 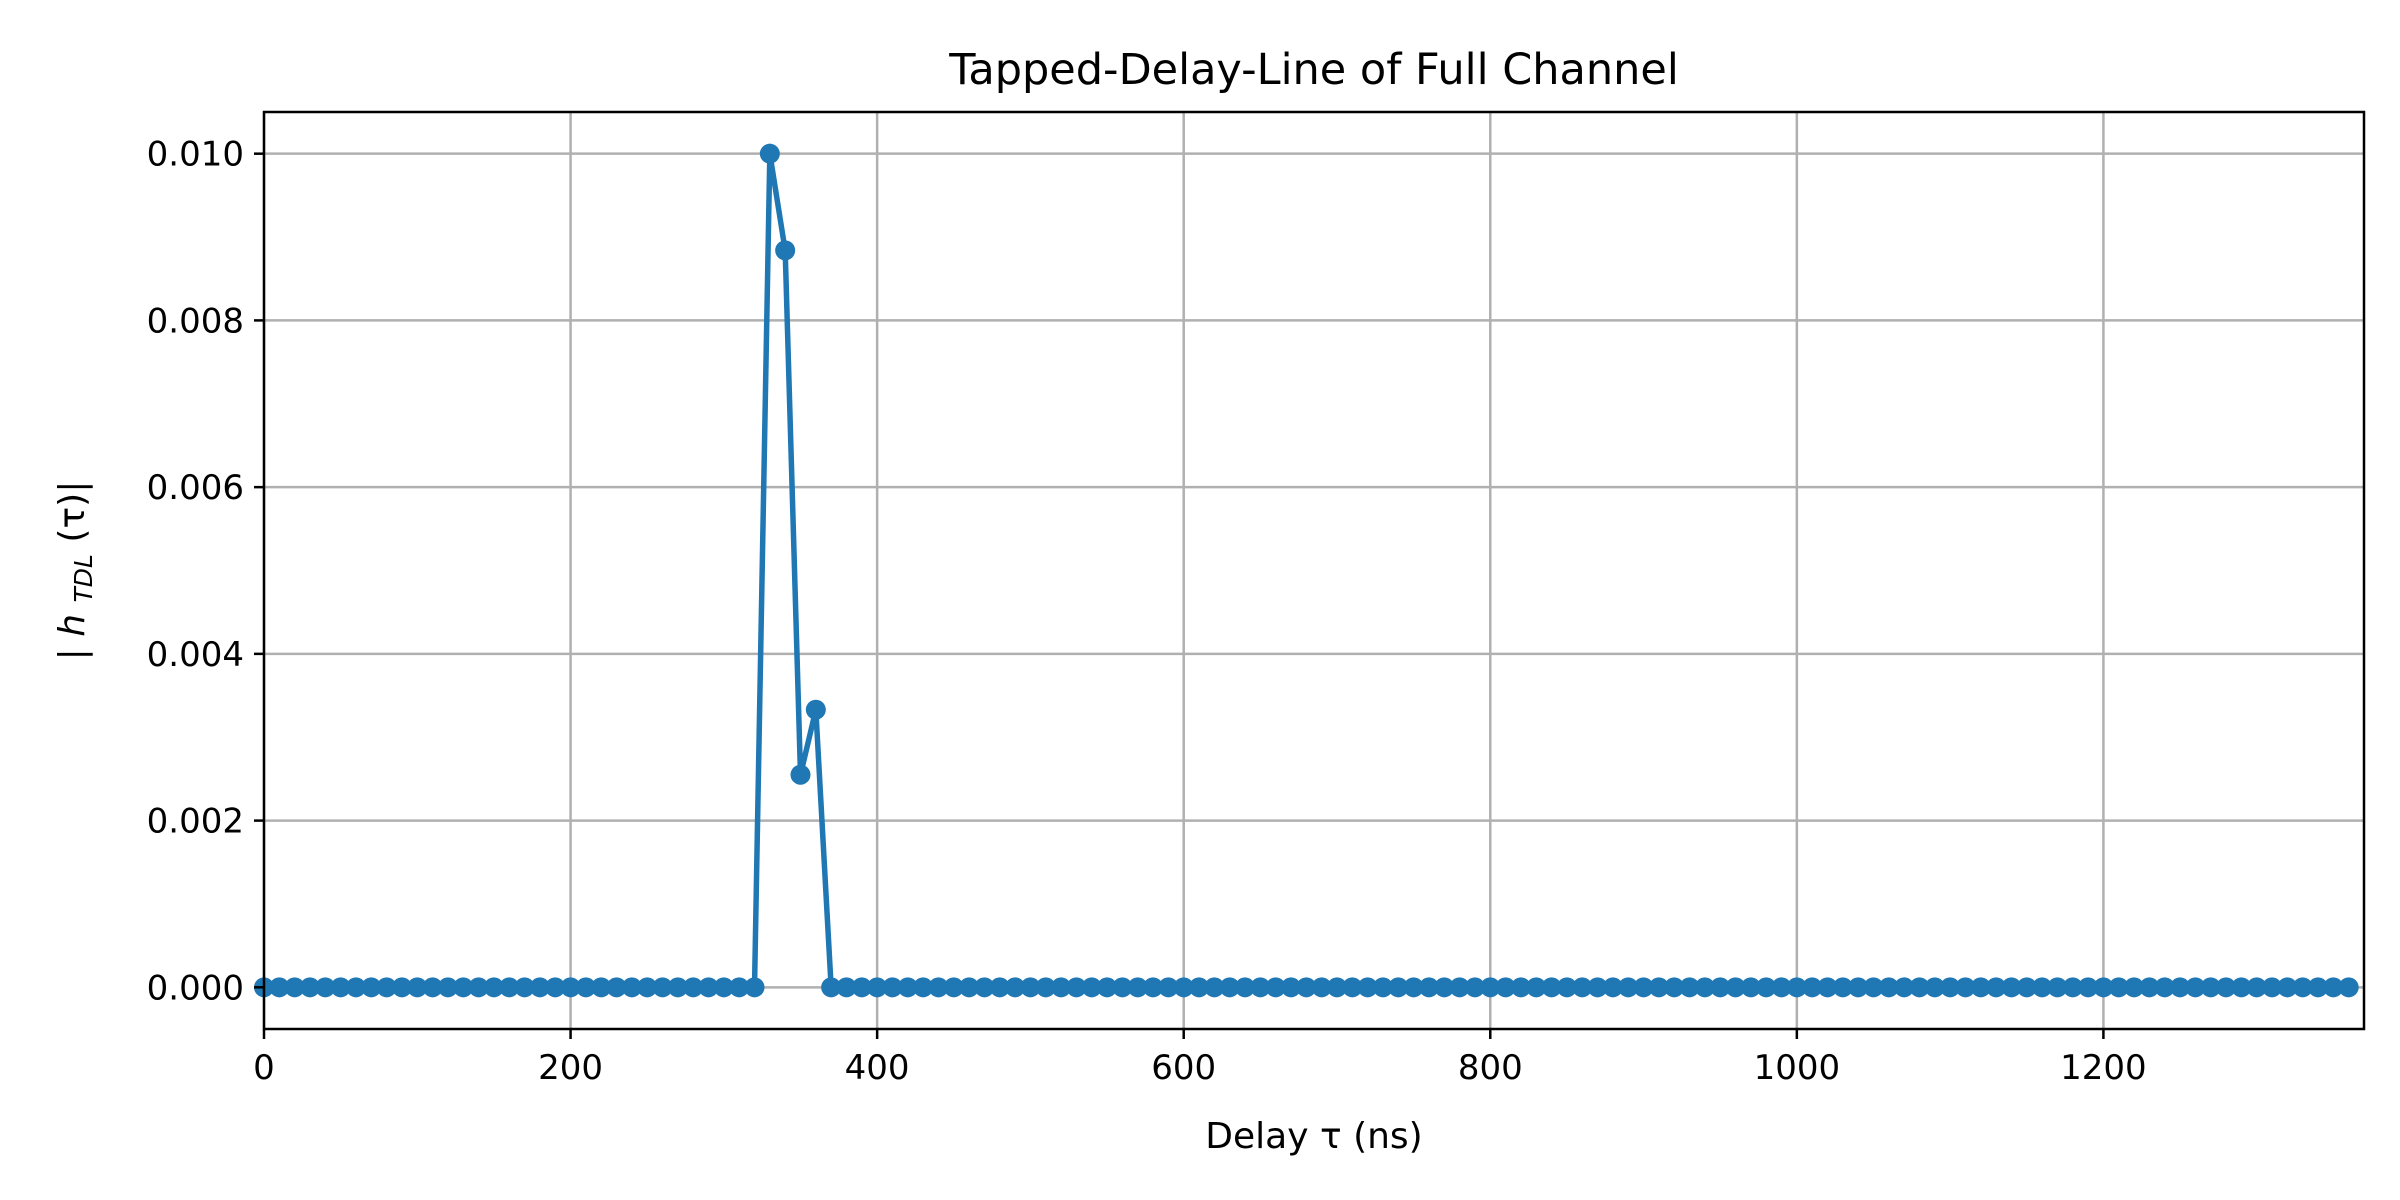 What do you see at coordinates (83, 578) in the screenshot?
I see `y-axis-title-subscript: TDL` at bounding box center [83, 578].